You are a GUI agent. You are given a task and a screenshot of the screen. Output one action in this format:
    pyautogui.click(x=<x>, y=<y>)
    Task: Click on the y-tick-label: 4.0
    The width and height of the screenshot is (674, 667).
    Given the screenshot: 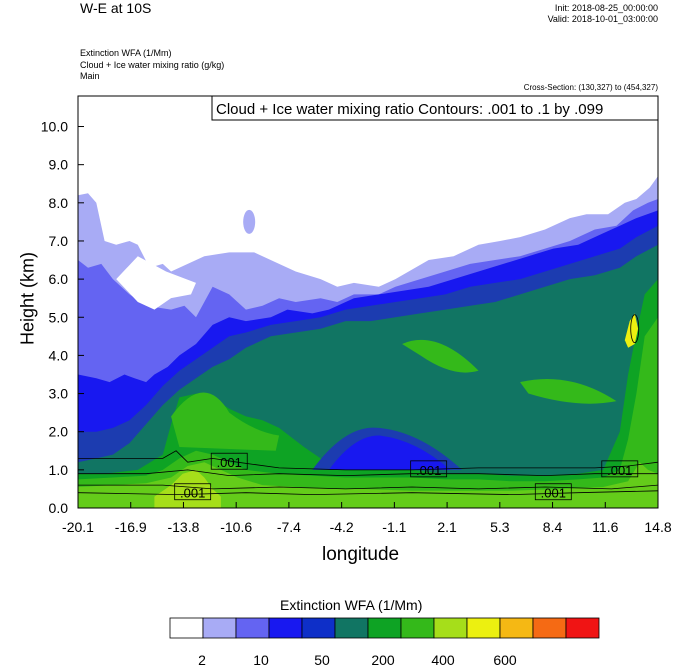 What is the action you would take?
    pyautogui.click(x=59, y=355)
    